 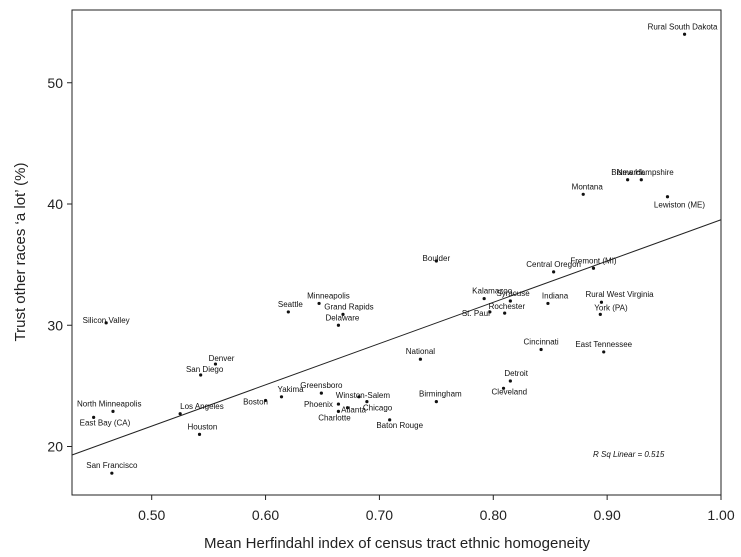 What do you see at coordinates (378, 408) in the screenshot?
I see `point-label: Chicago` at bounding box center [378, 408].